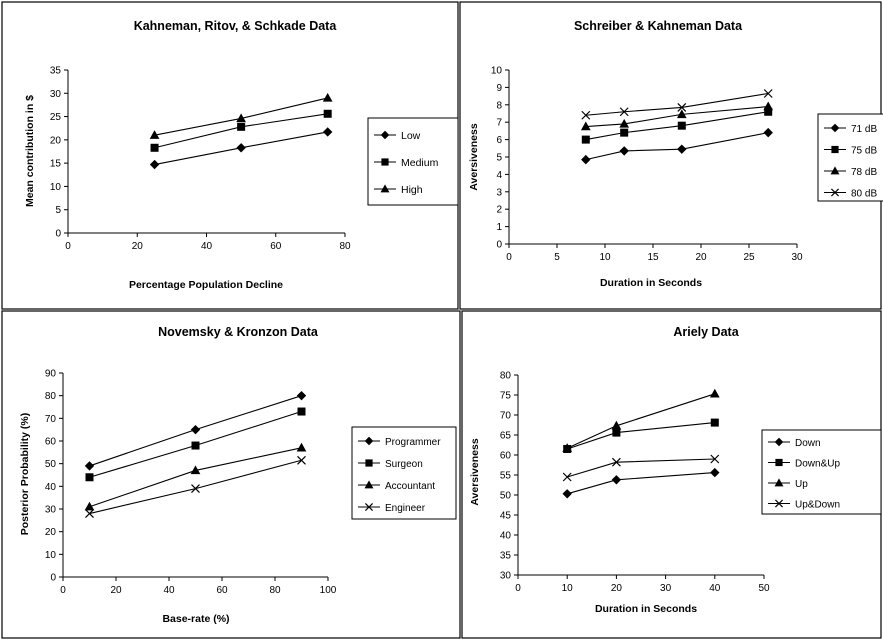 This screenshot has width=883, height=642. What do you see at coordinates (241, 130) in the screenshot?
I see `series-medium` at bounding box center [241, 130].